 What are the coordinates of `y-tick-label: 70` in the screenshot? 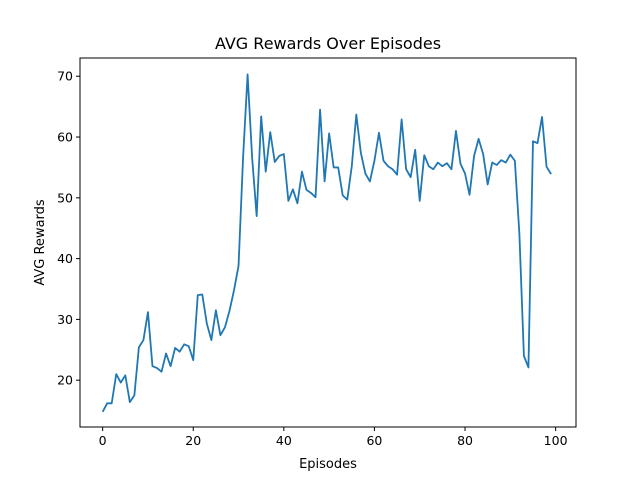 It's located at (65, 76).